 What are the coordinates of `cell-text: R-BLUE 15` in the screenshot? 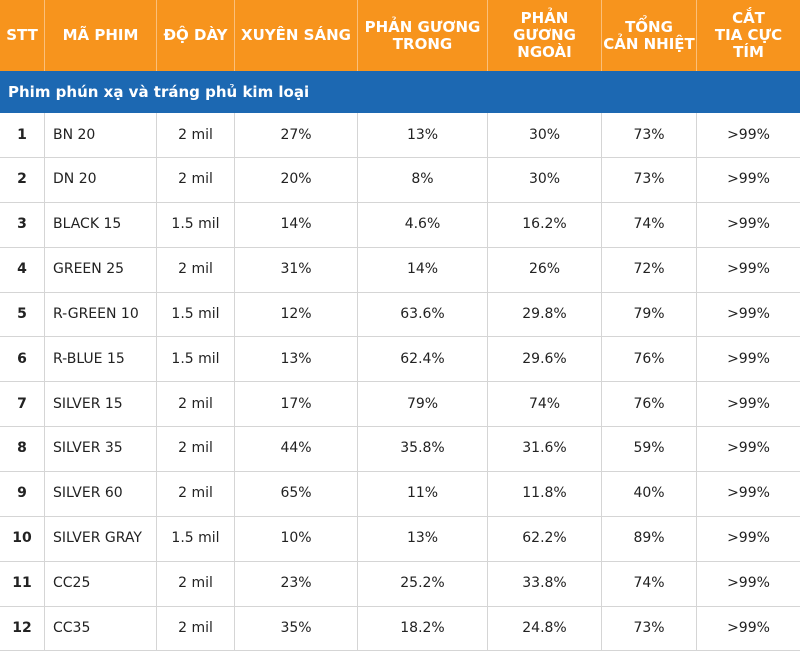 It's located at (89, 358).